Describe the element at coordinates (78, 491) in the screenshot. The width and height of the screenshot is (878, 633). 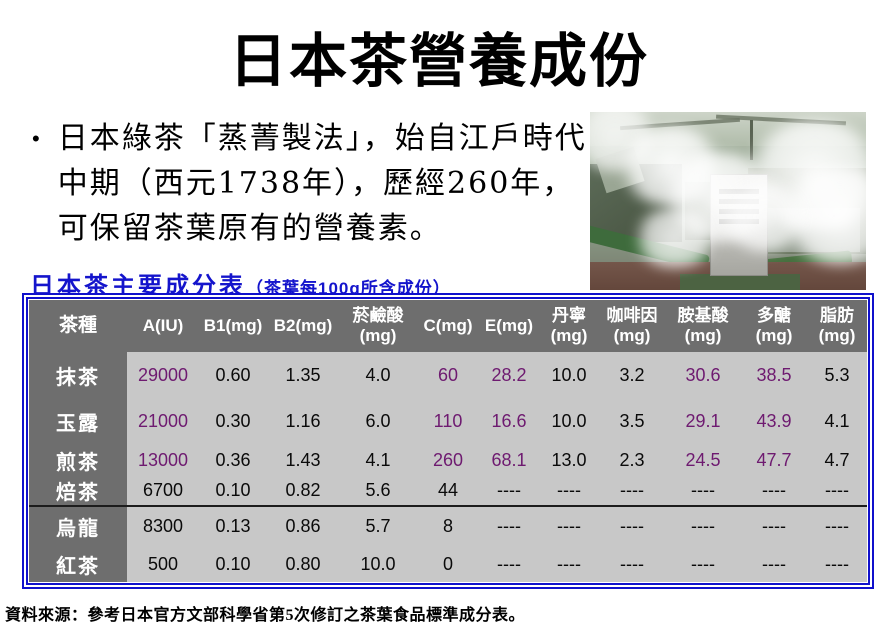
I see `row-label: 焙茶` at that location.